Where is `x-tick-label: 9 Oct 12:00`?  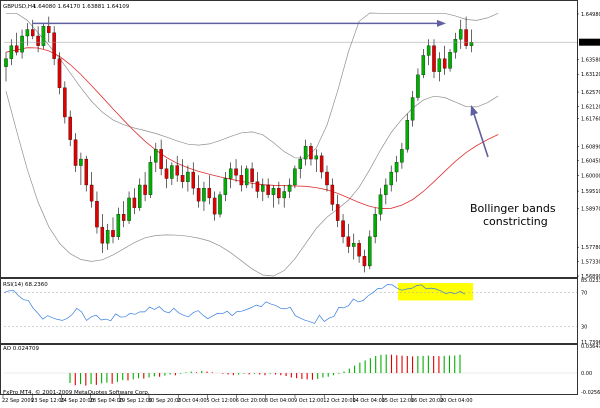
x-tick-label: 9 Oct 12:00 is located at coordinates (308, 401).